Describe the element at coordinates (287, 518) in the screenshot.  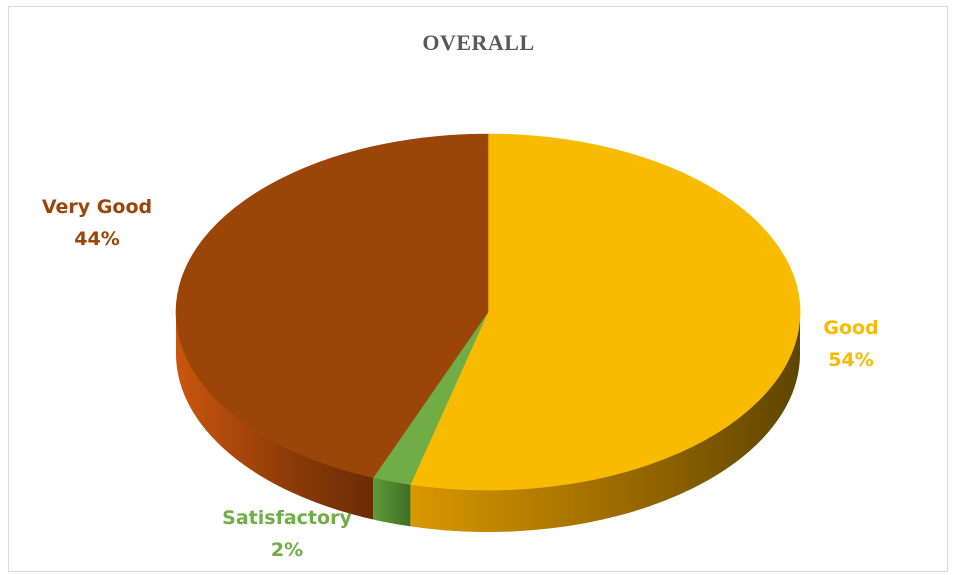
I see `data-label-category: Satisfactory` at that location.